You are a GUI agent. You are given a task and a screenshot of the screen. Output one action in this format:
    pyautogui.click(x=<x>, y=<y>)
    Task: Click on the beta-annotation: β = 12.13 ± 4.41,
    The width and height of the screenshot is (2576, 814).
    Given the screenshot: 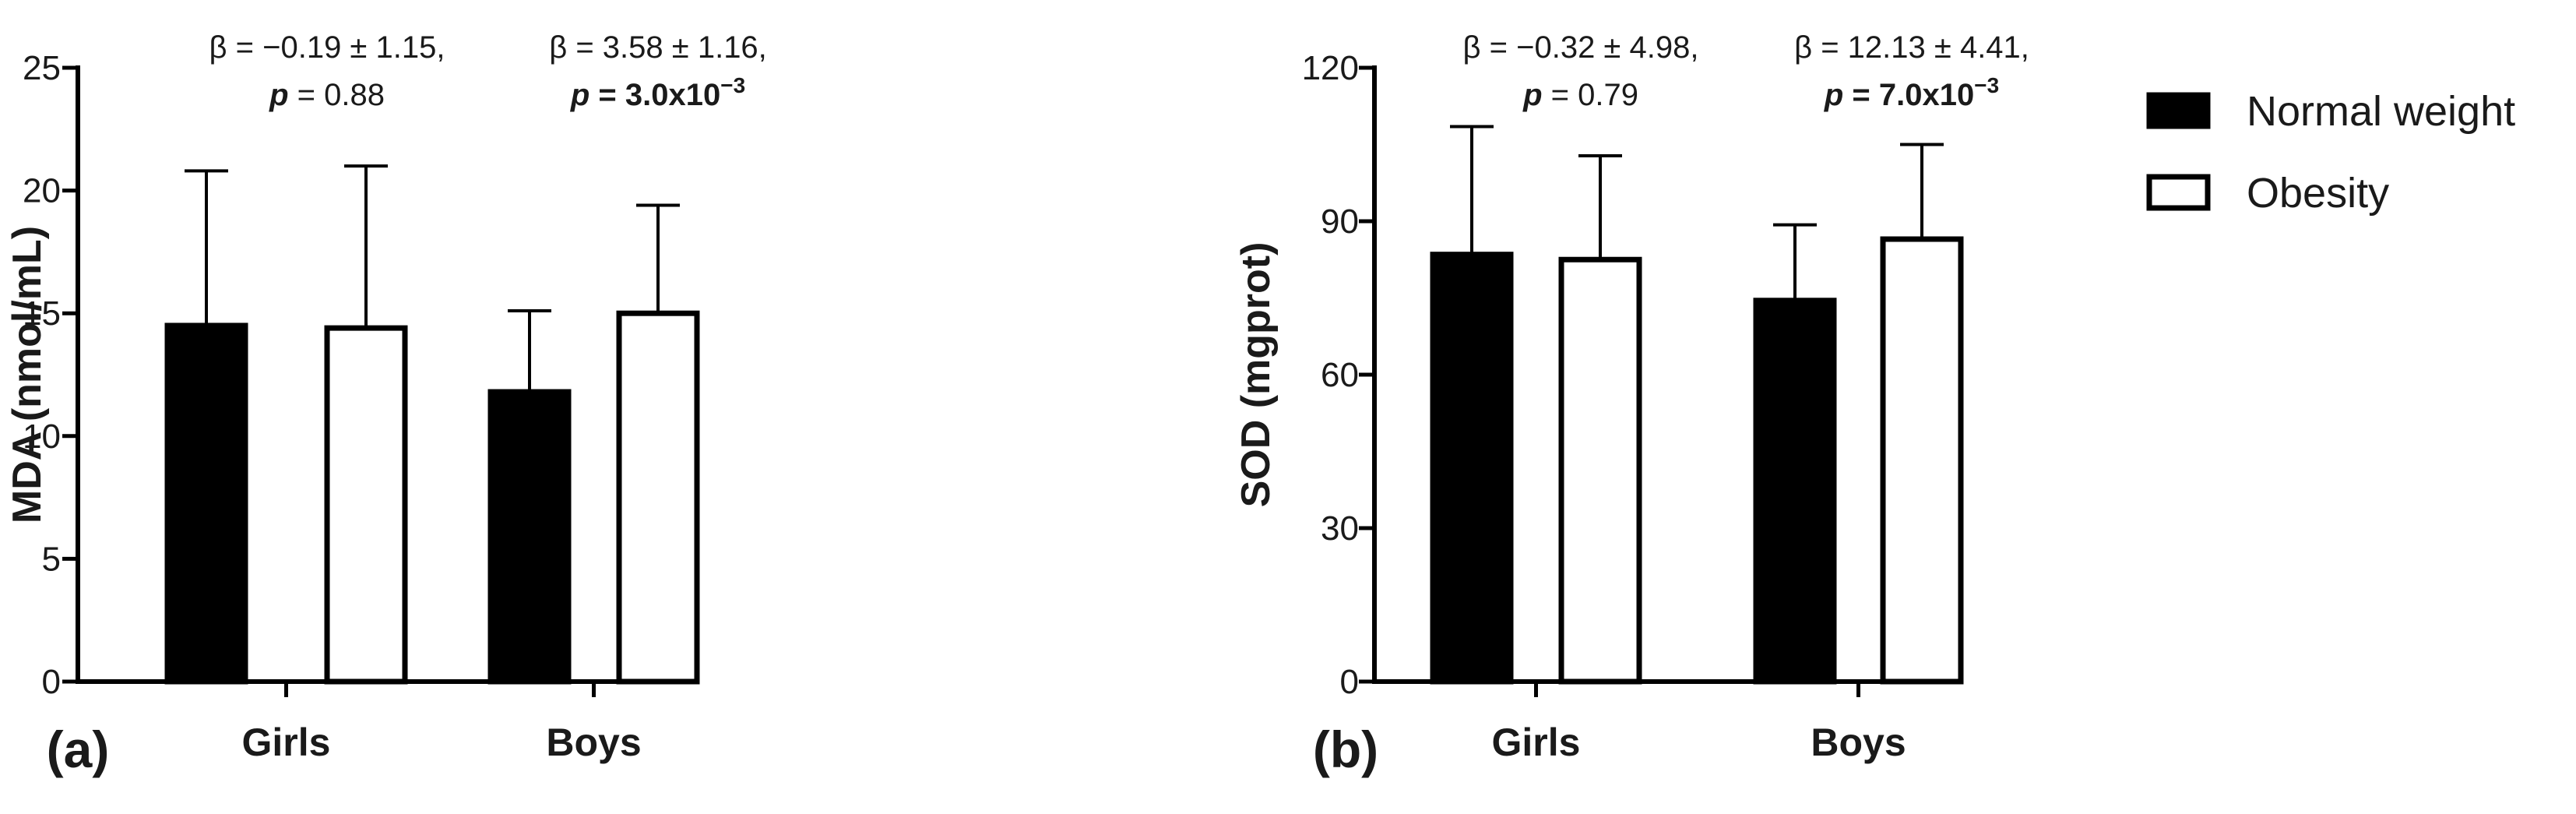 What is the action you would take?
    pyautogui.click(x=1911, y=47)
    